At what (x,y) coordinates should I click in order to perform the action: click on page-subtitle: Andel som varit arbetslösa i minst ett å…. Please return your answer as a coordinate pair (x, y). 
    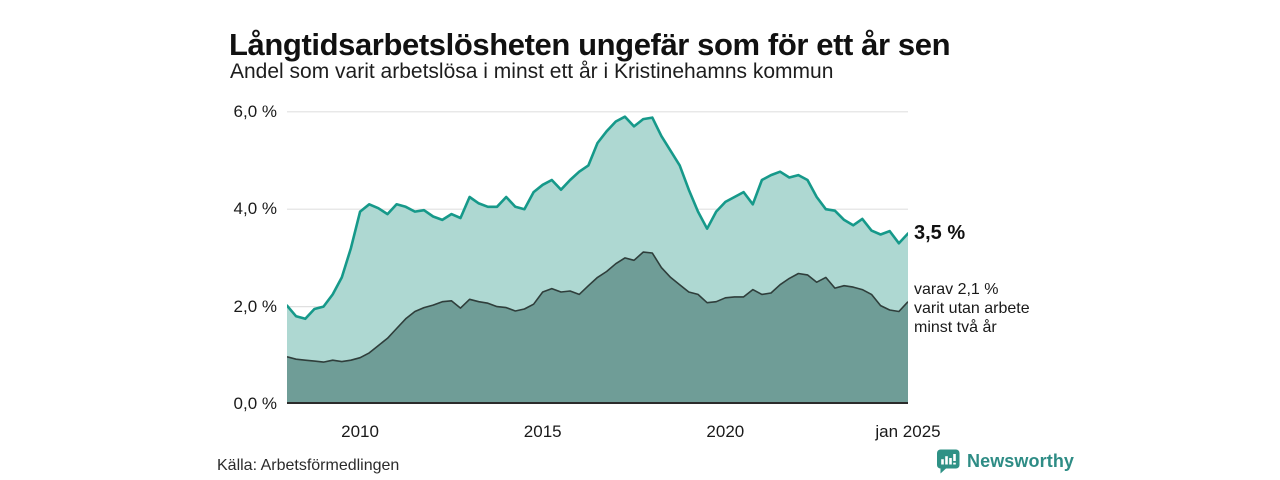
    Looking at the image, I should click on (532, 71).